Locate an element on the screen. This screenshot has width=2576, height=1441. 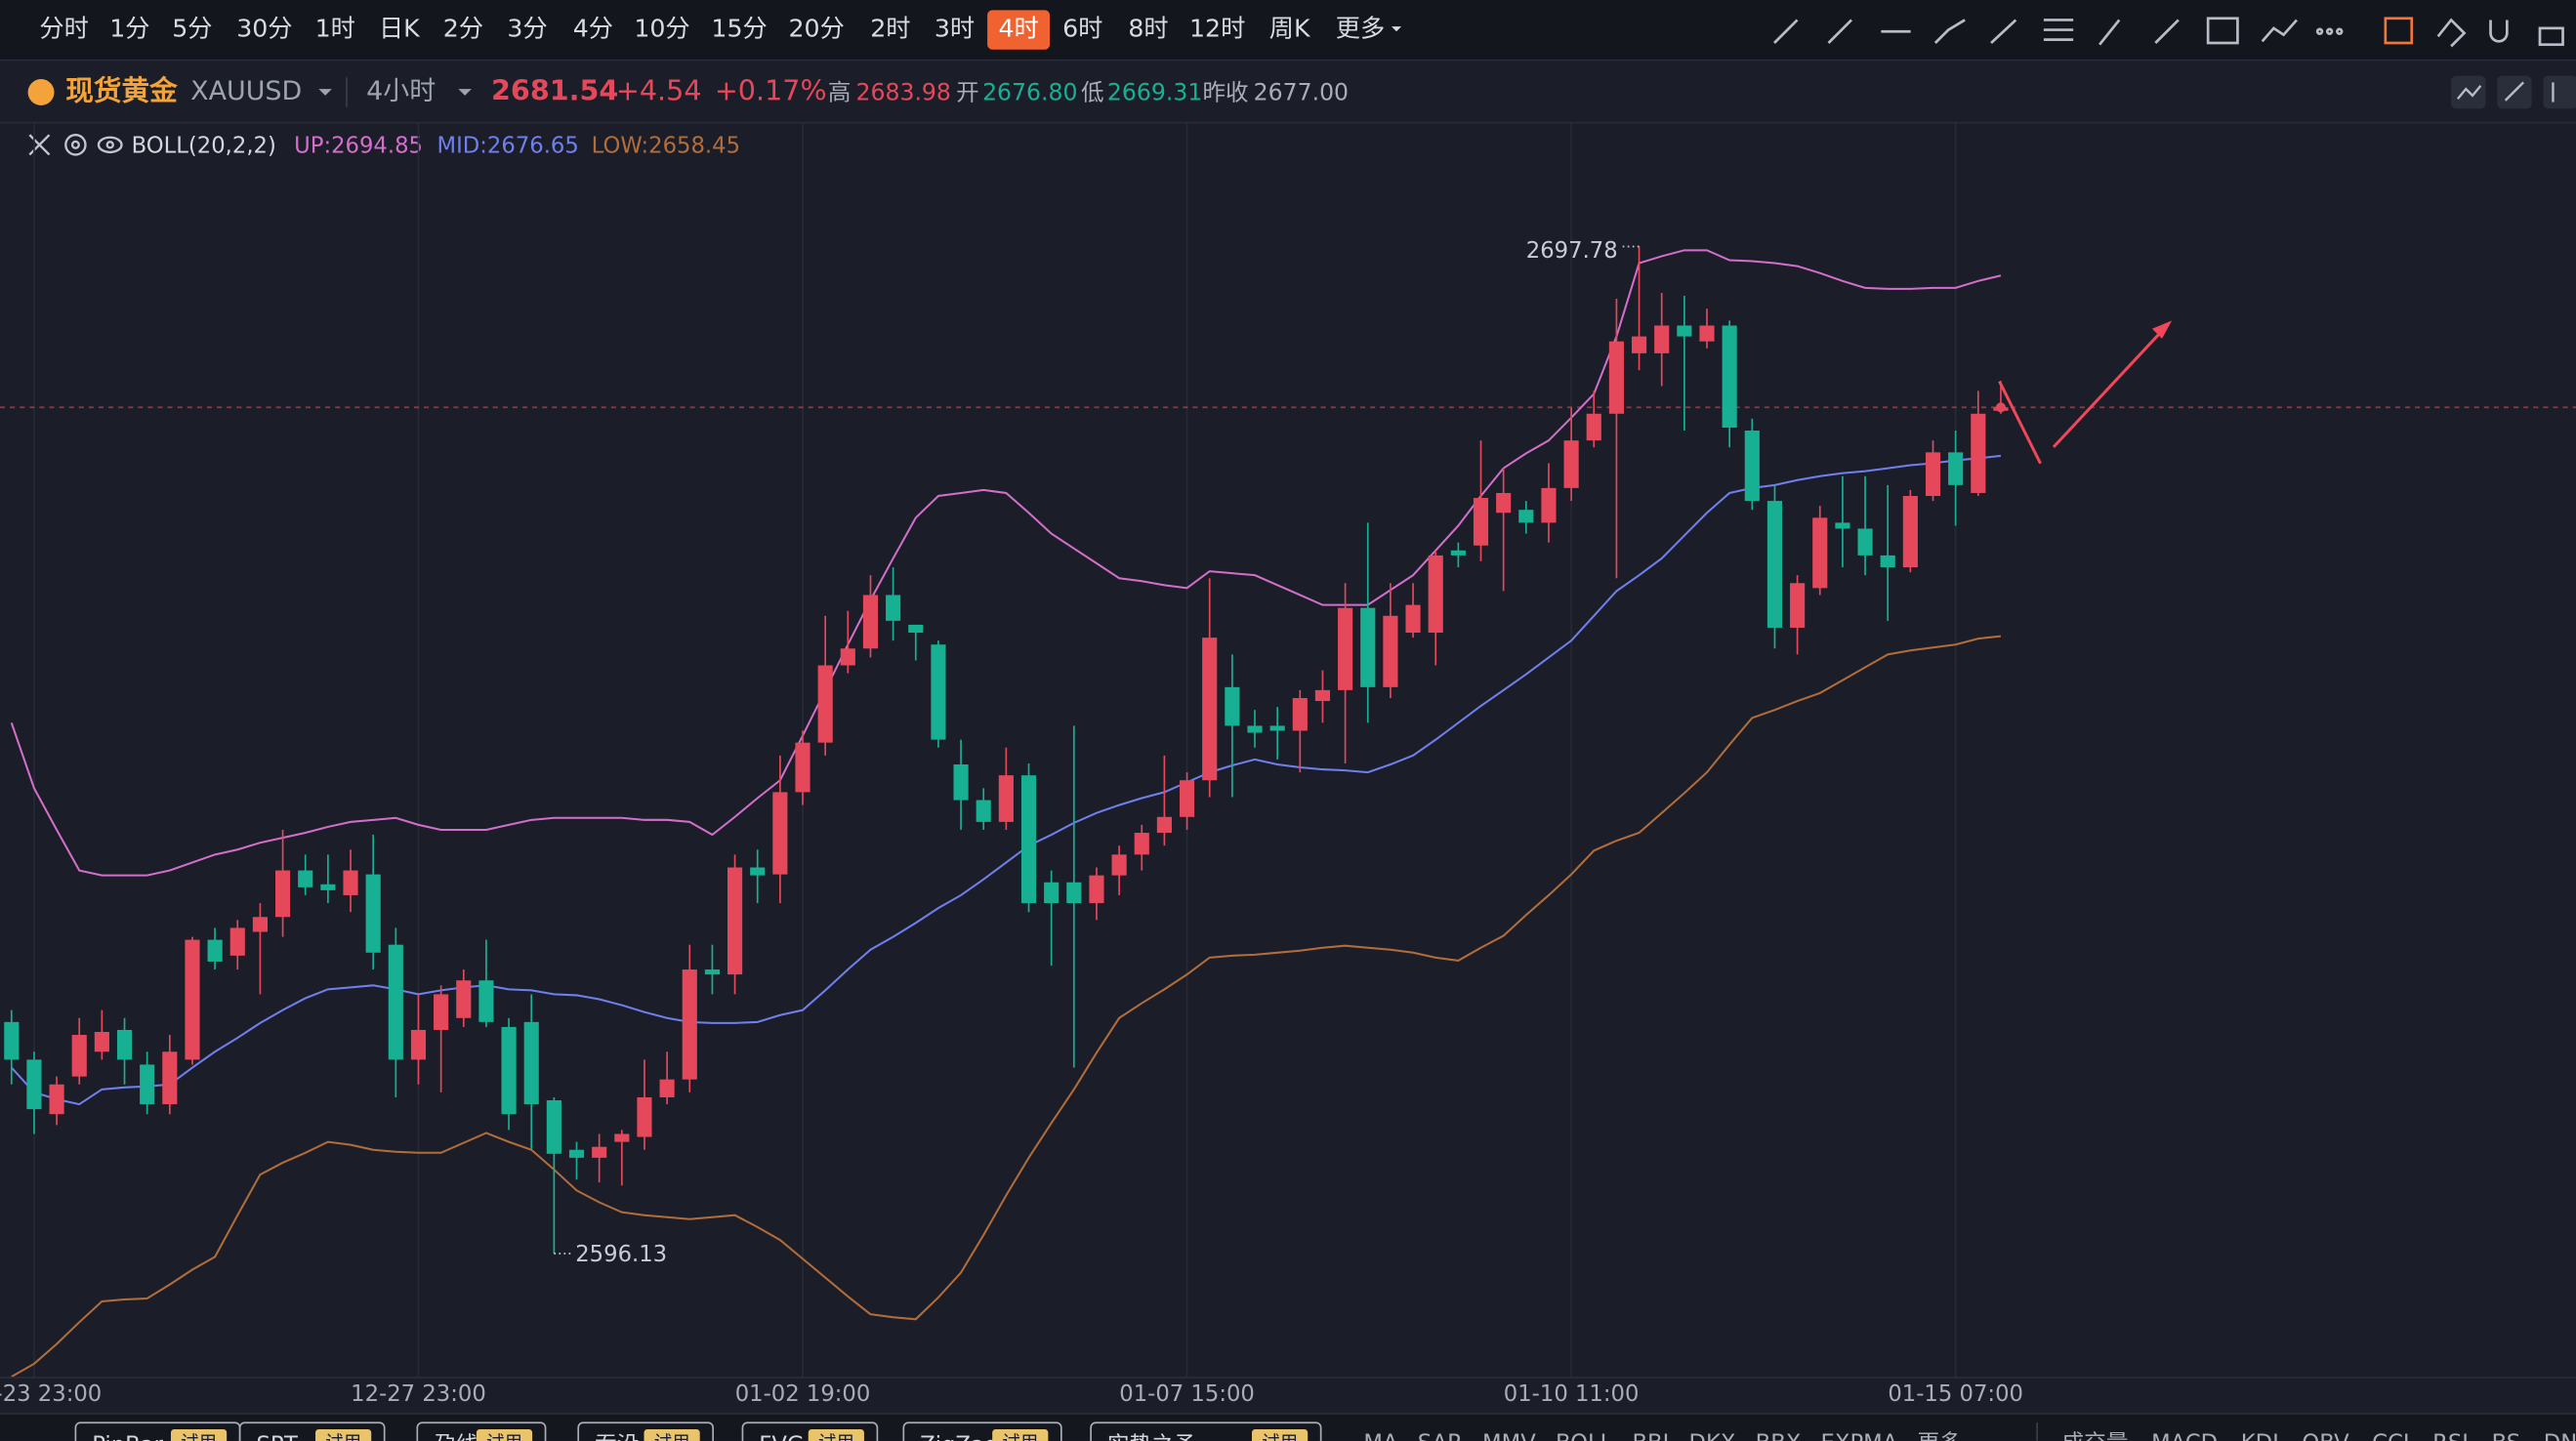
pane-option: CCI is located at coordinates (2390, 1436).